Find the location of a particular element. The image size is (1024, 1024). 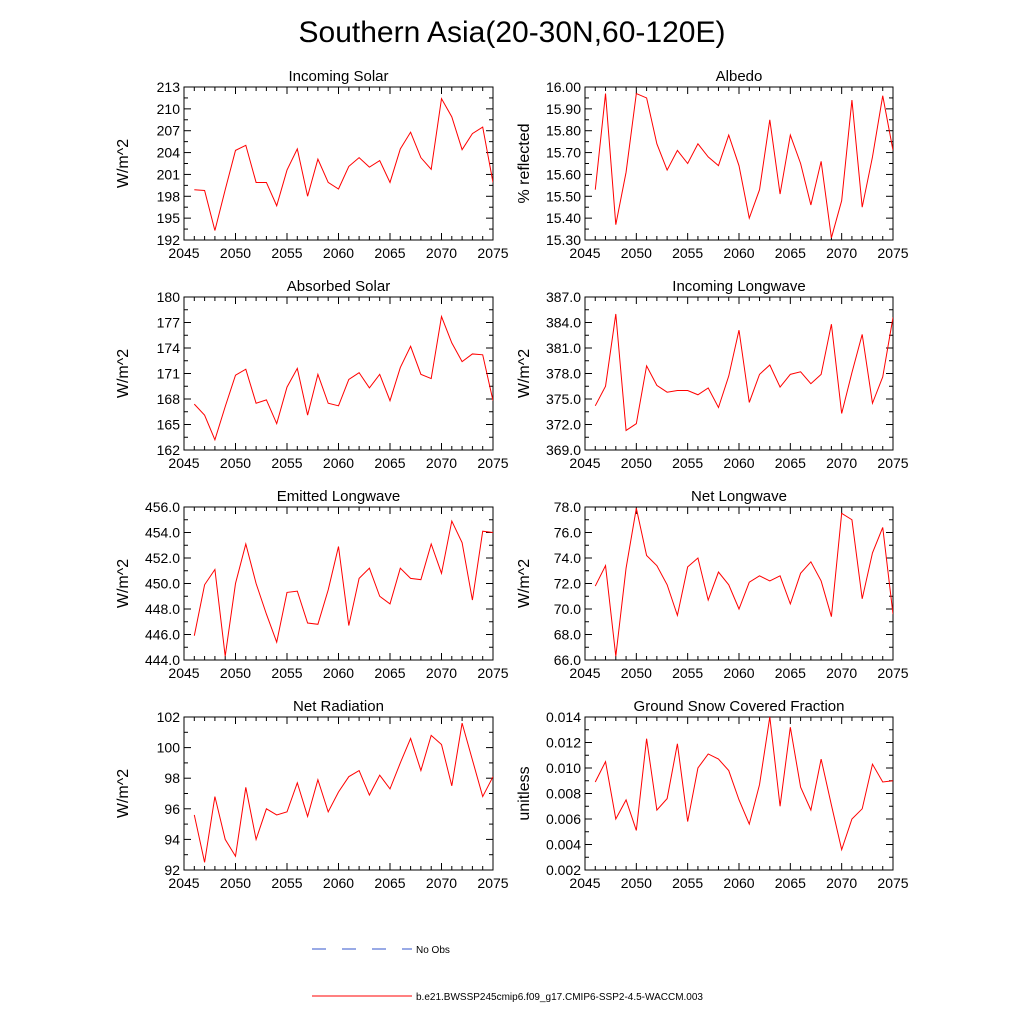

y-tick-label: 213 is located at coordinates (169, 87).